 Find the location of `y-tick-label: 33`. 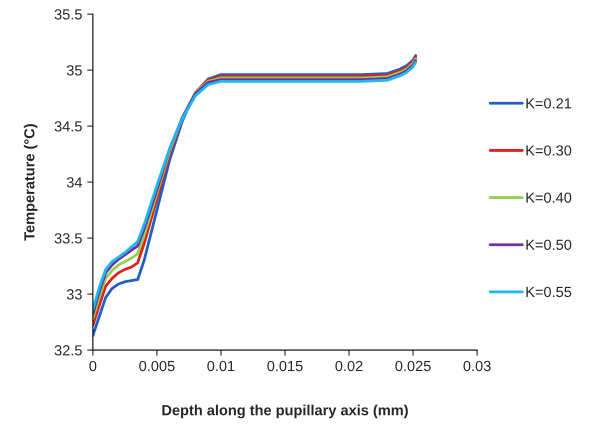

y-tick-label: 33 is located at coordinates (74, 294).